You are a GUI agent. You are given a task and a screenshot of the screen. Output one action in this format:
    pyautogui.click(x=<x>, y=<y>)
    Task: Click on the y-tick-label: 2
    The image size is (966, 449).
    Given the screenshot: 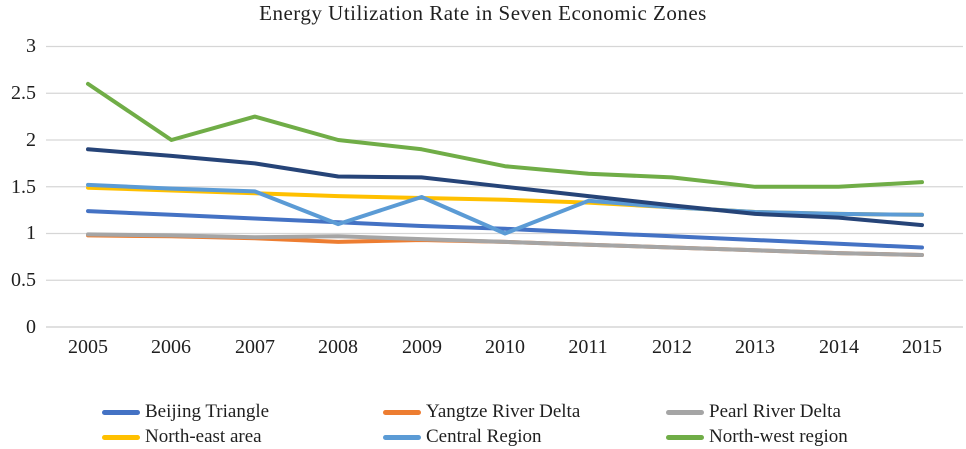 What is the action you would take?
    pyautogui.click(x=31, y=140)
    